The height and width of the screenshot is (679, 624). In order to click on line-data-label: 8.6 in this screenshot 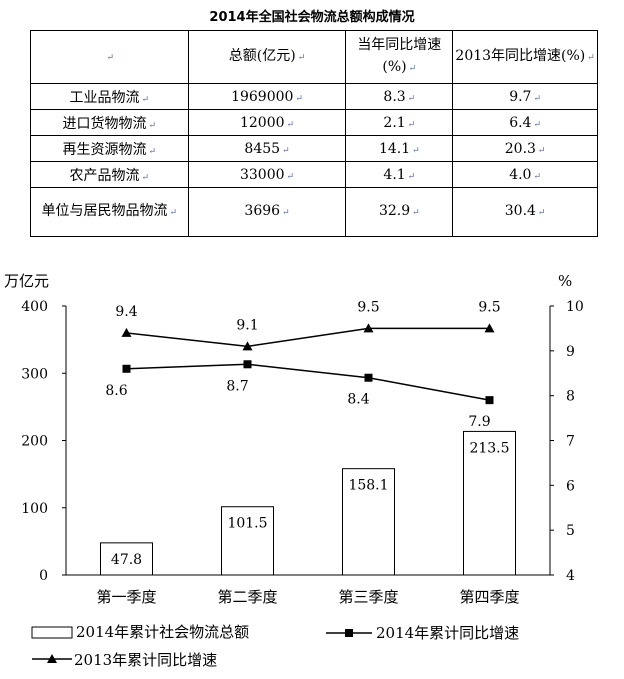, I will do `click(116, 391)`.